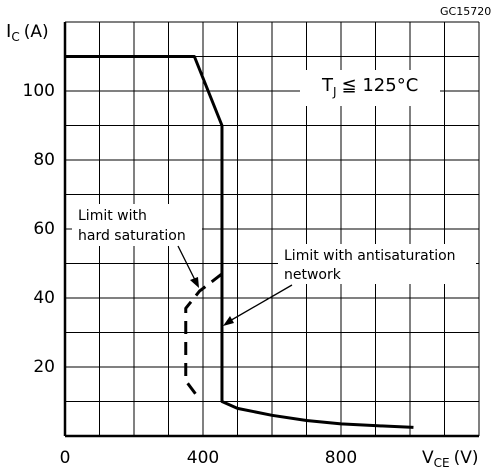 This screenshot has width=494, height=474. Describe the element at coordinates (27, 32) in the screenshot. I see `y-axis-label: IC (A)` at that location.